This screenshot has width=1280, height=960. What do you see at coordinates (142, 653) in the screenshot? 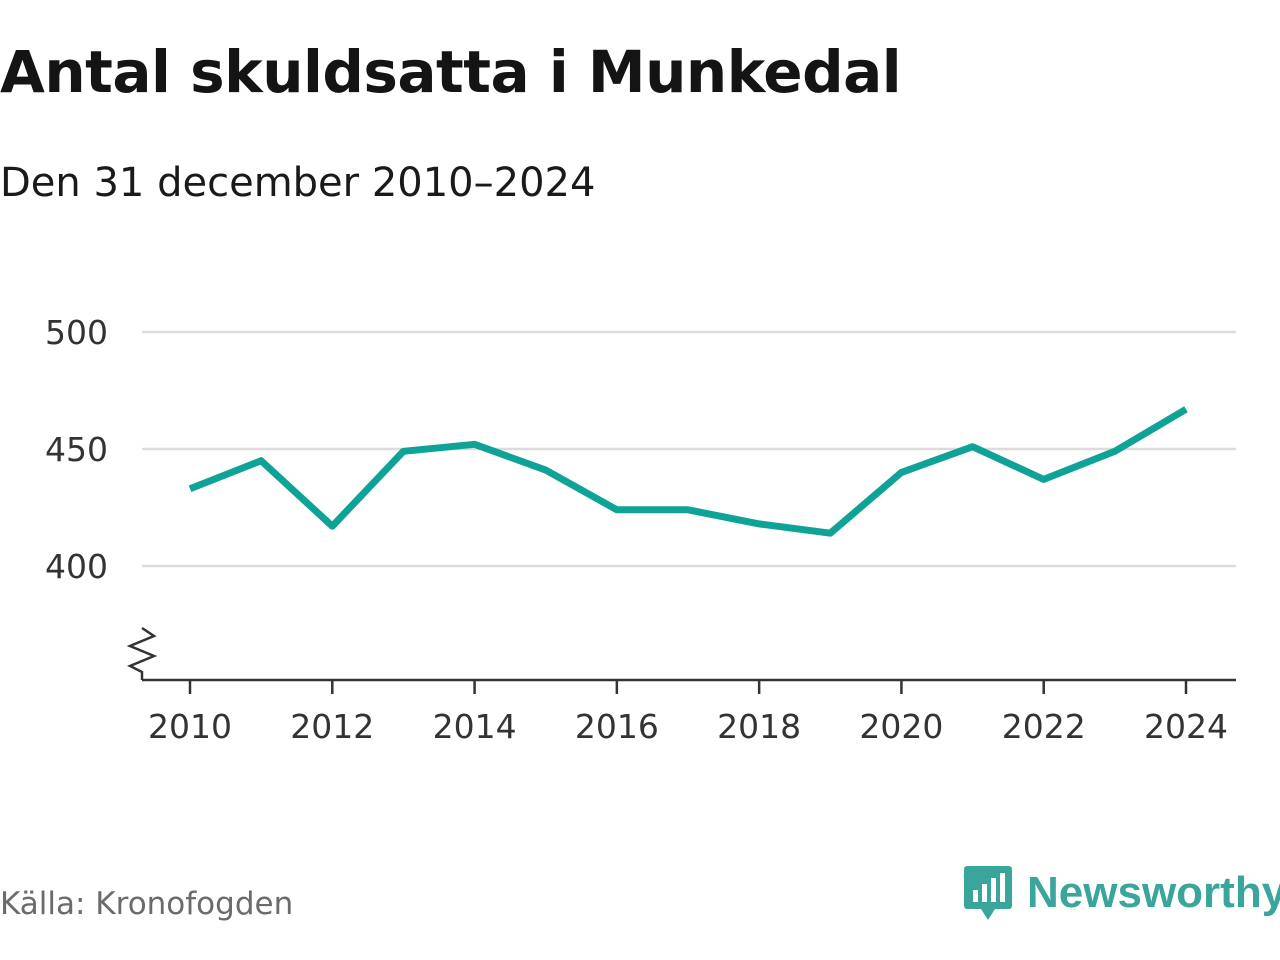
I see `y-axis-break-icon` at bounding box center [142, 653].